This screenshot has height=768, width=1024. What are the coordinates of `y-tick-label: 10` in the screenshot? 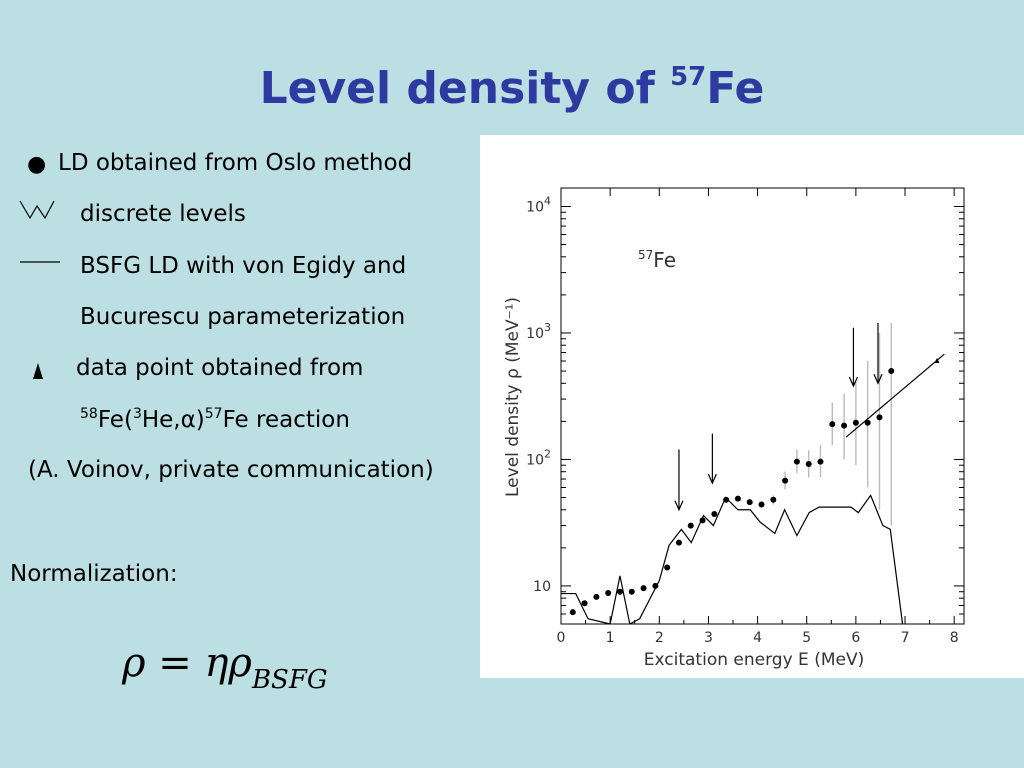 It's located at (542, 587).